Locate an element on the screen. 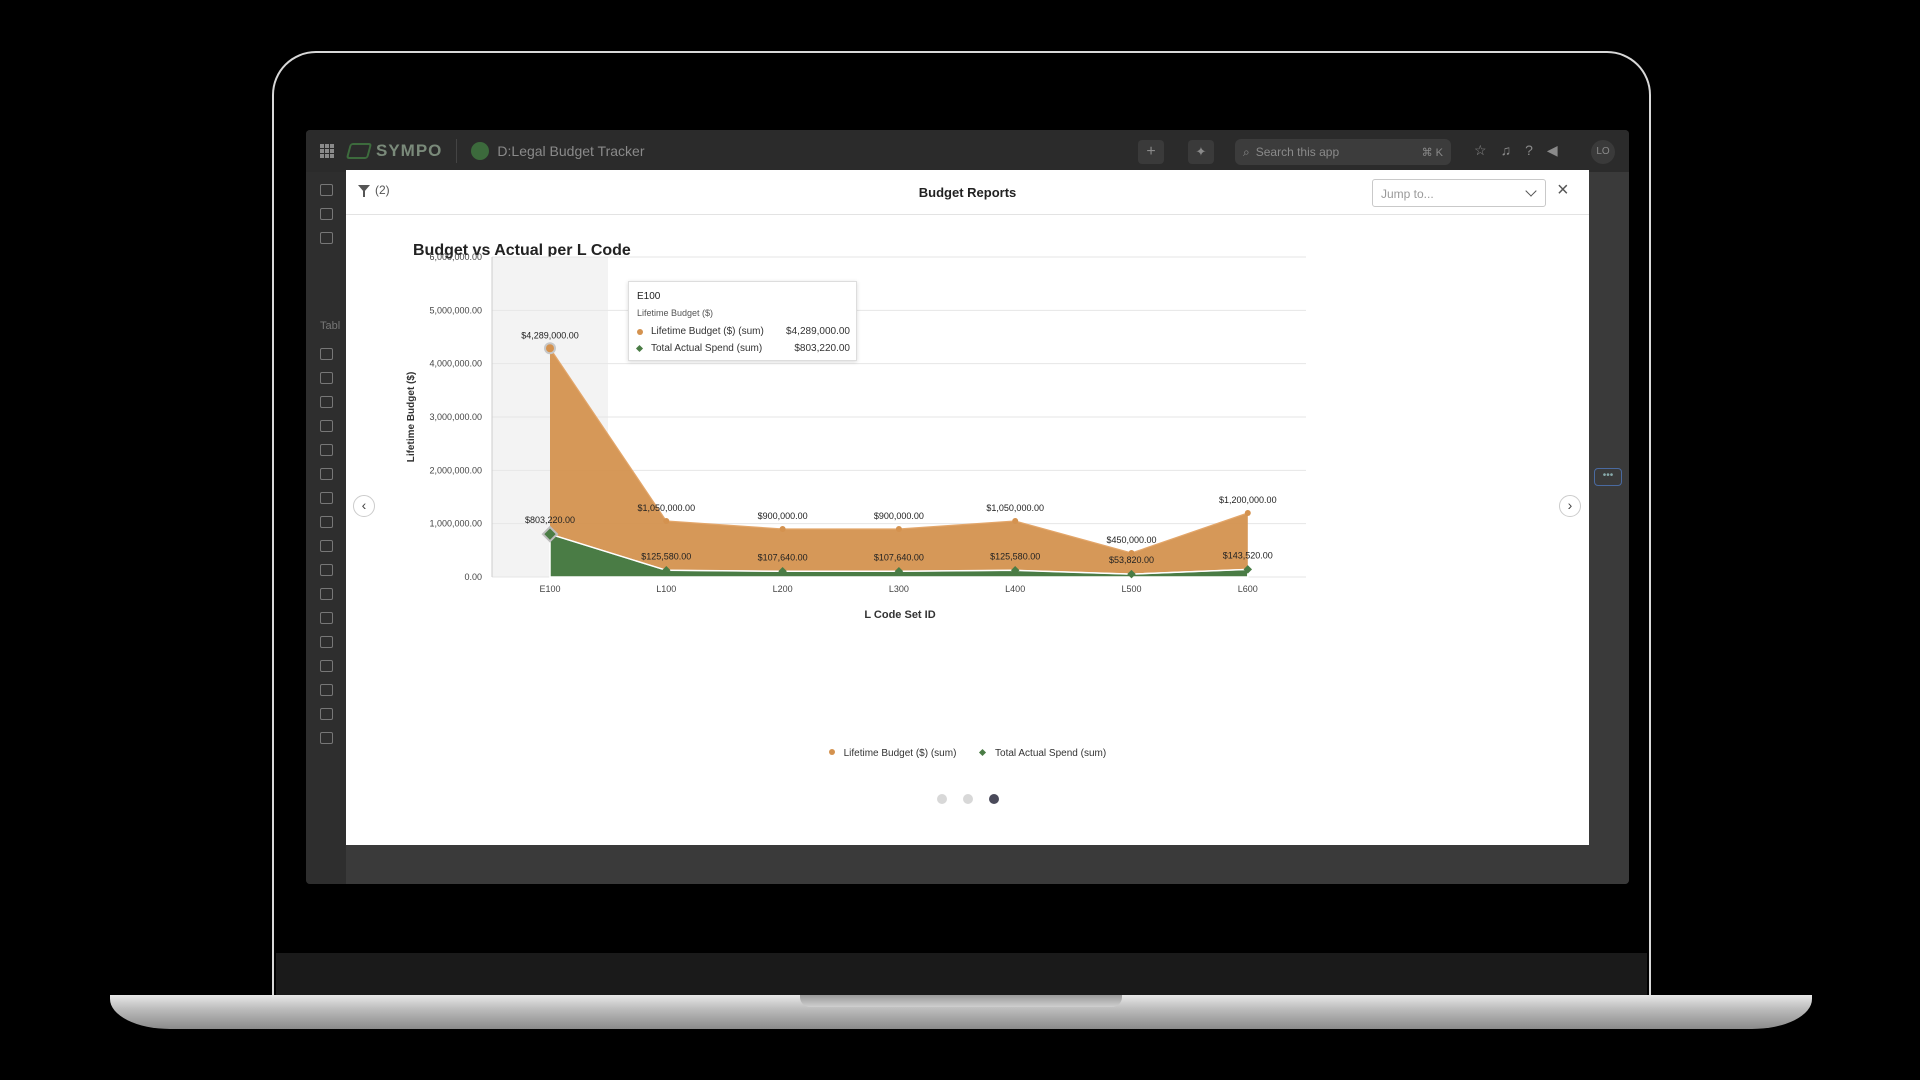 The image size is (1920, 1080). y-tick-label: 6,000,000.00 is located at coordinates (455, 257).